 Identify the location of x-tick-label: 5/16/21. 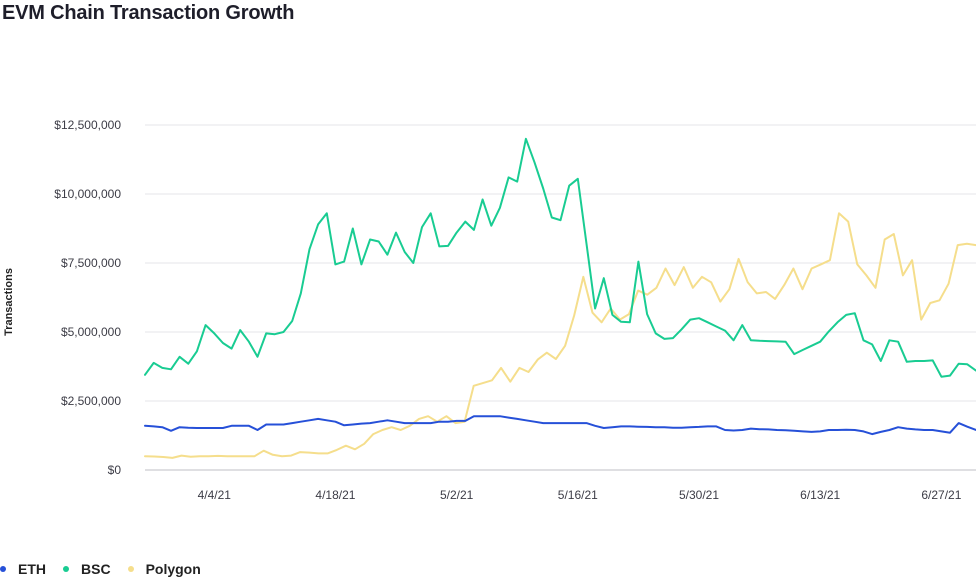
(578, 495).